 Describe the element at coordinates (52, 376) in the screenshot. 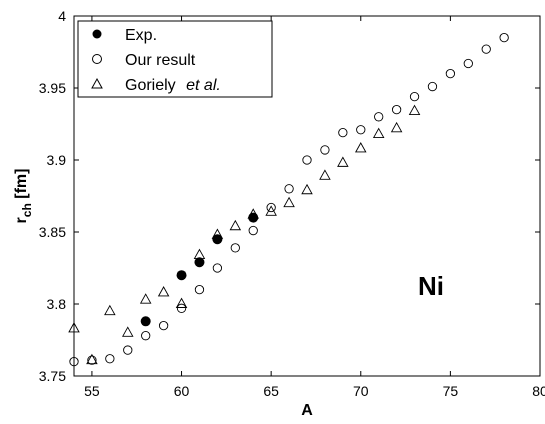

I see `y-tick-label: 3.75` at that location.